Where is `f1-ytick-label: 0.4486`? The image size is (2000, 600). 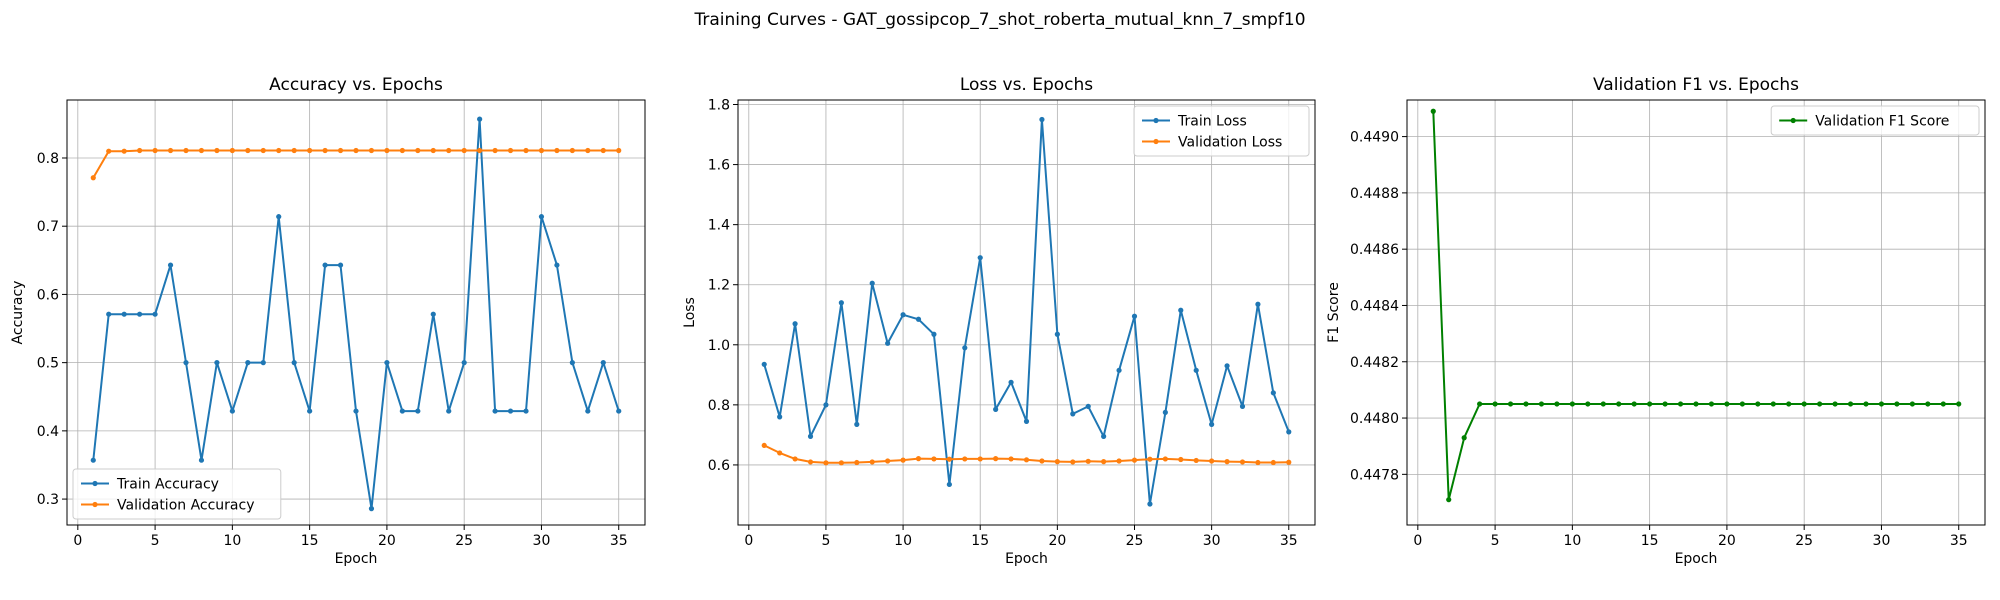 f1-ytick-label: 0.4486 is located at coordinates (1374, 250).